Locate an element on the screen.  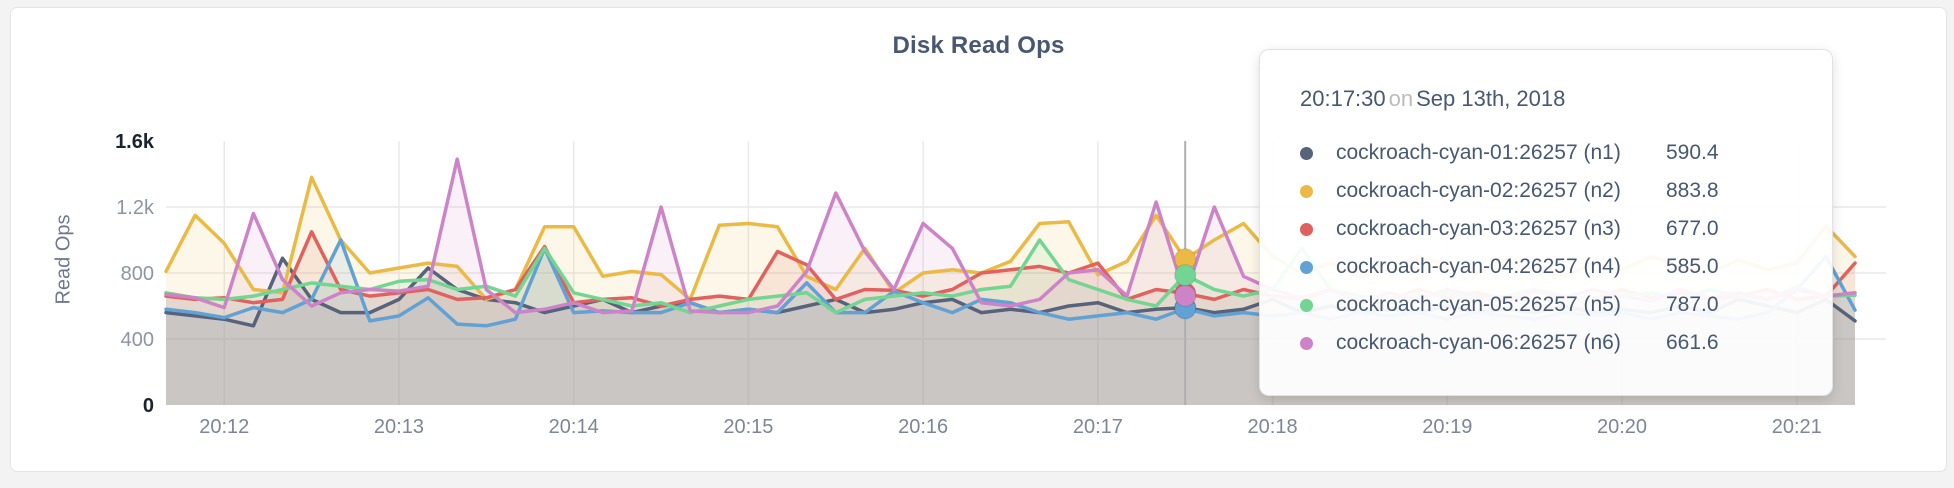
tooltip-row: cockroach-cyan-03:26257 (n3) 677.0 is located at coordinates (1566, 229).